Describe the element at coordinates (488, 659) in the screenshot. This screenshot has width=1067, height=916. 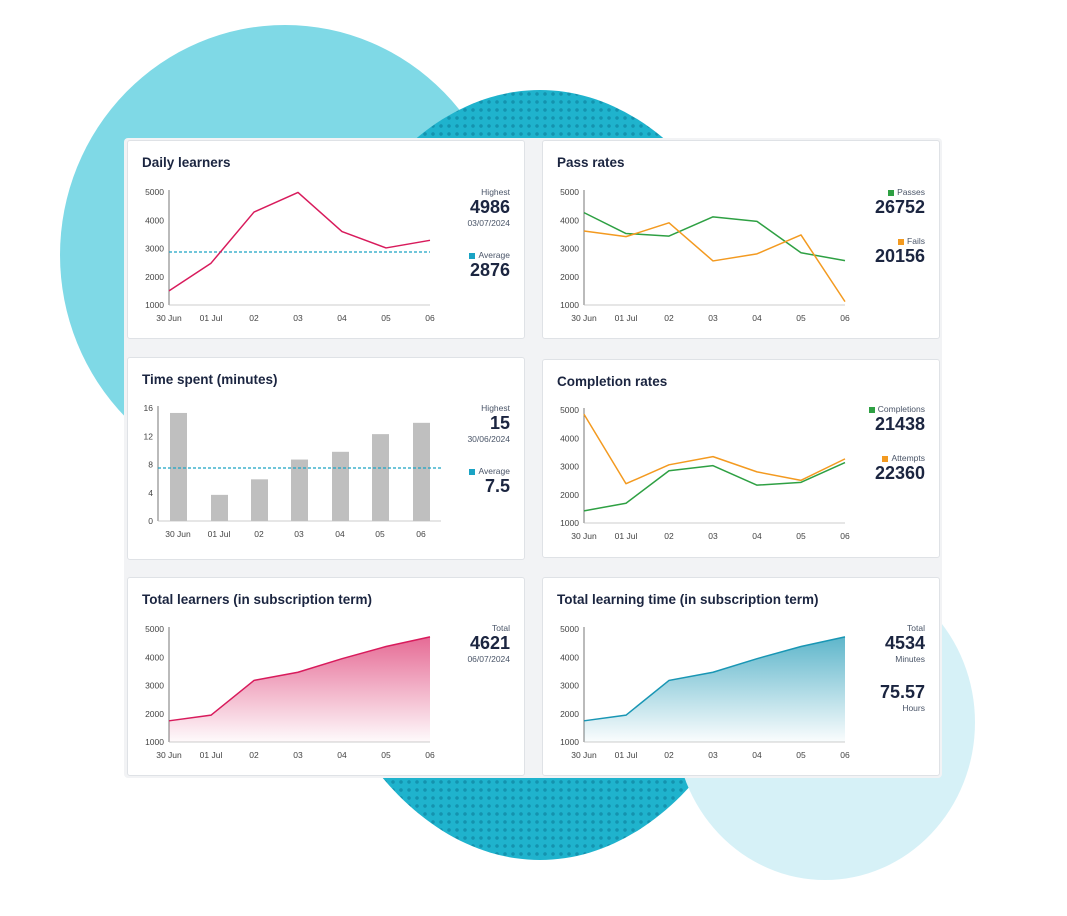
I see `total-date: 06/07/2024` at that location.